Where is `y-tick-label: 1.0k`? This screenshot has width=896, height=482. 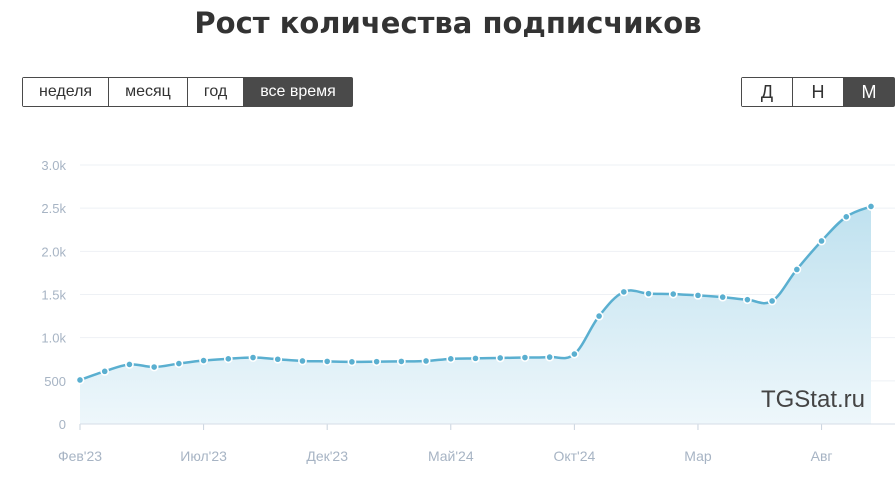
y-tick-label: 1.0k is located at coordinates (53, 338).